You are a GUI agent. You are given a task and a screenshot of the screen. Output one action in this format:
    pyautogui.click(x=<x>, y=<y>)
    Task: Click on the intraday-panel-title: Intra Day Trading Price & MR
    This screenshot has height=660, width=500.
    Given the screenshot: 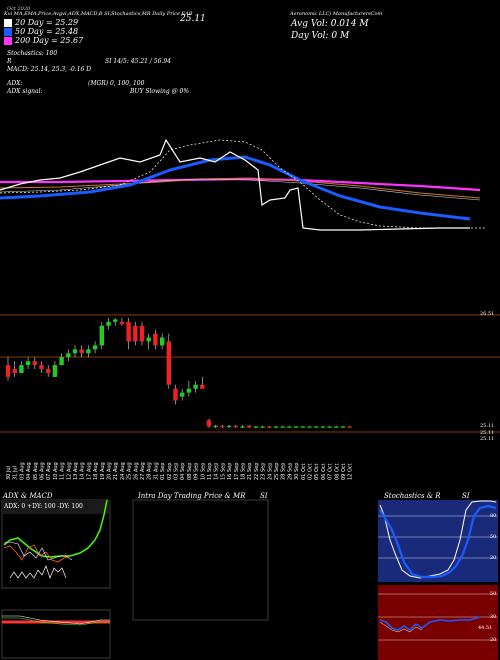 What is the action you would take?
    pyautogui.click(x=192, y=496)
    